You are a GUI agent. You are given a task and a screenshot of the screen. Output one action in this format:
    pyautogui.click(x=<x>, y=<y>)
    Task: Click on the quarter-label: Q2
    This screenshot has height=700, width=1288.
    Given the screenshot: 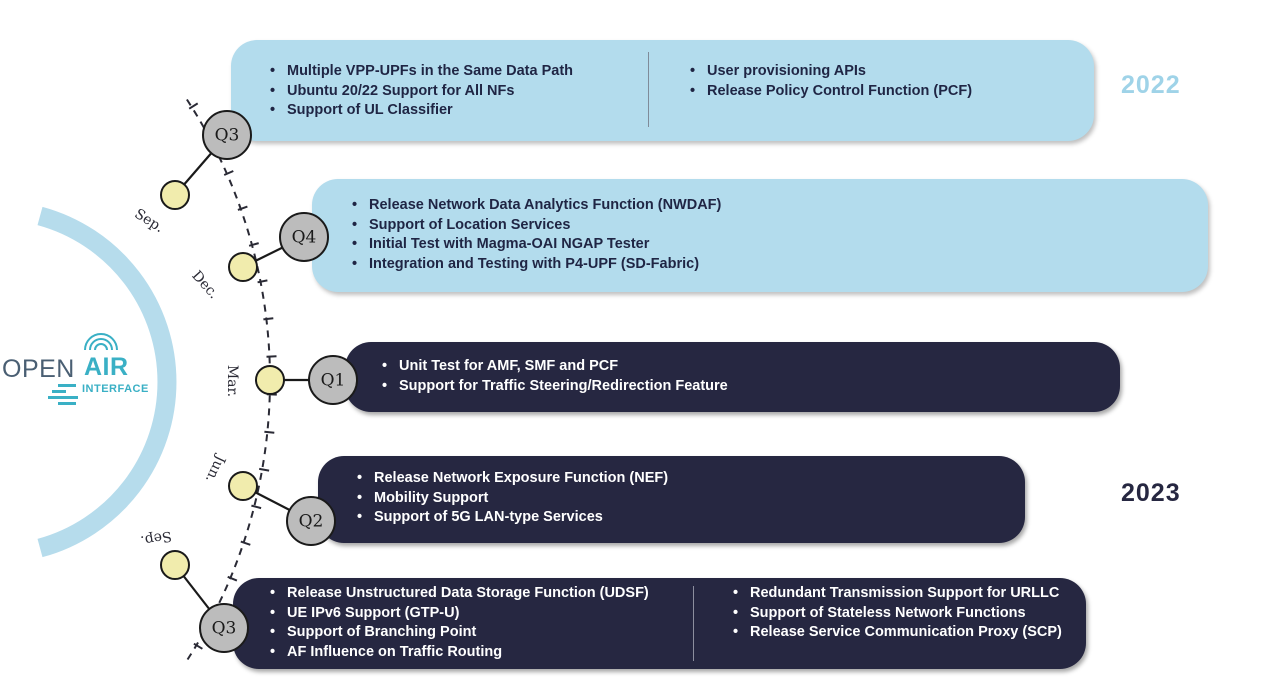 What is the action you would take?
    pyautogui.click(x=311, y=522)
    